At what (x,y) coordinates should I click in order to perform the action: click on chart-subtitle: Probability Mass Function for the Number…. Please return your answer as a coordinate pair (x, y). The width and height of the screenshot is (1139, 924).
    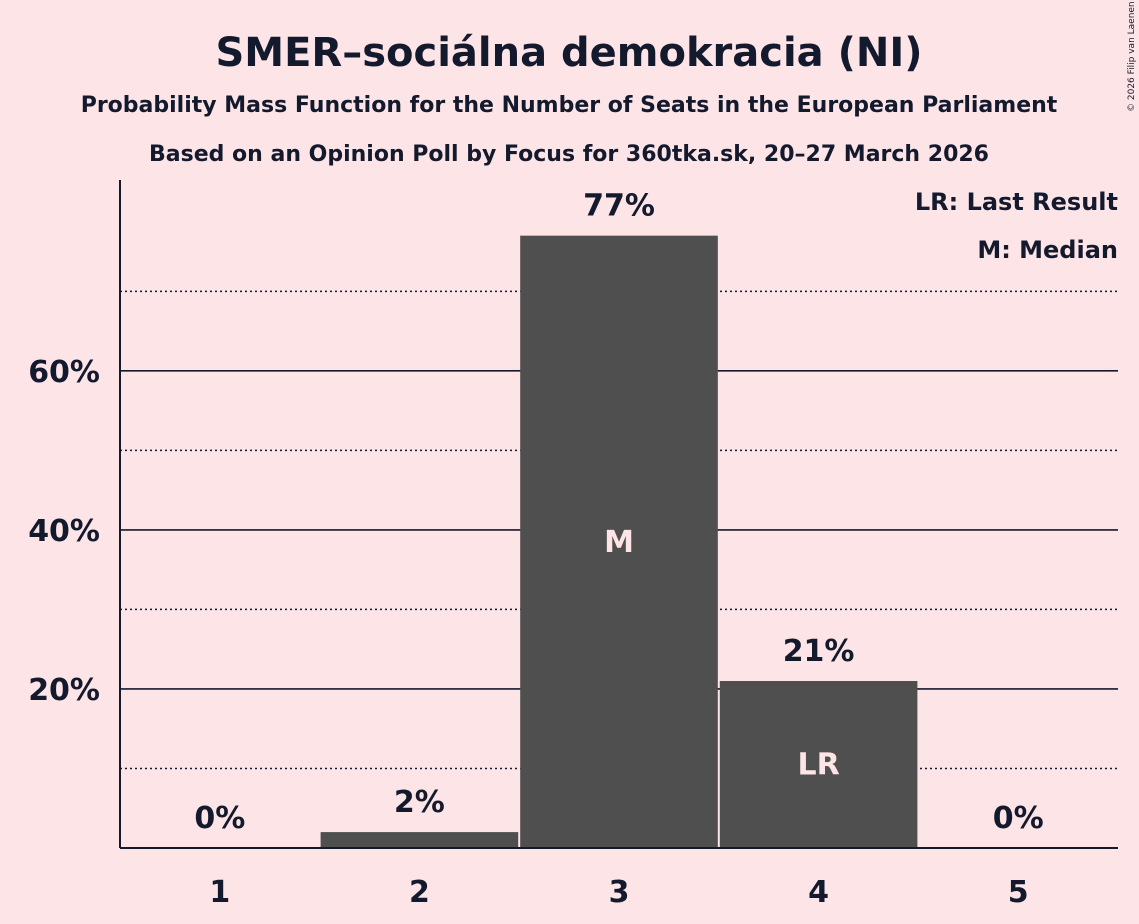
    Looking at the image, I should click on (569, 105).